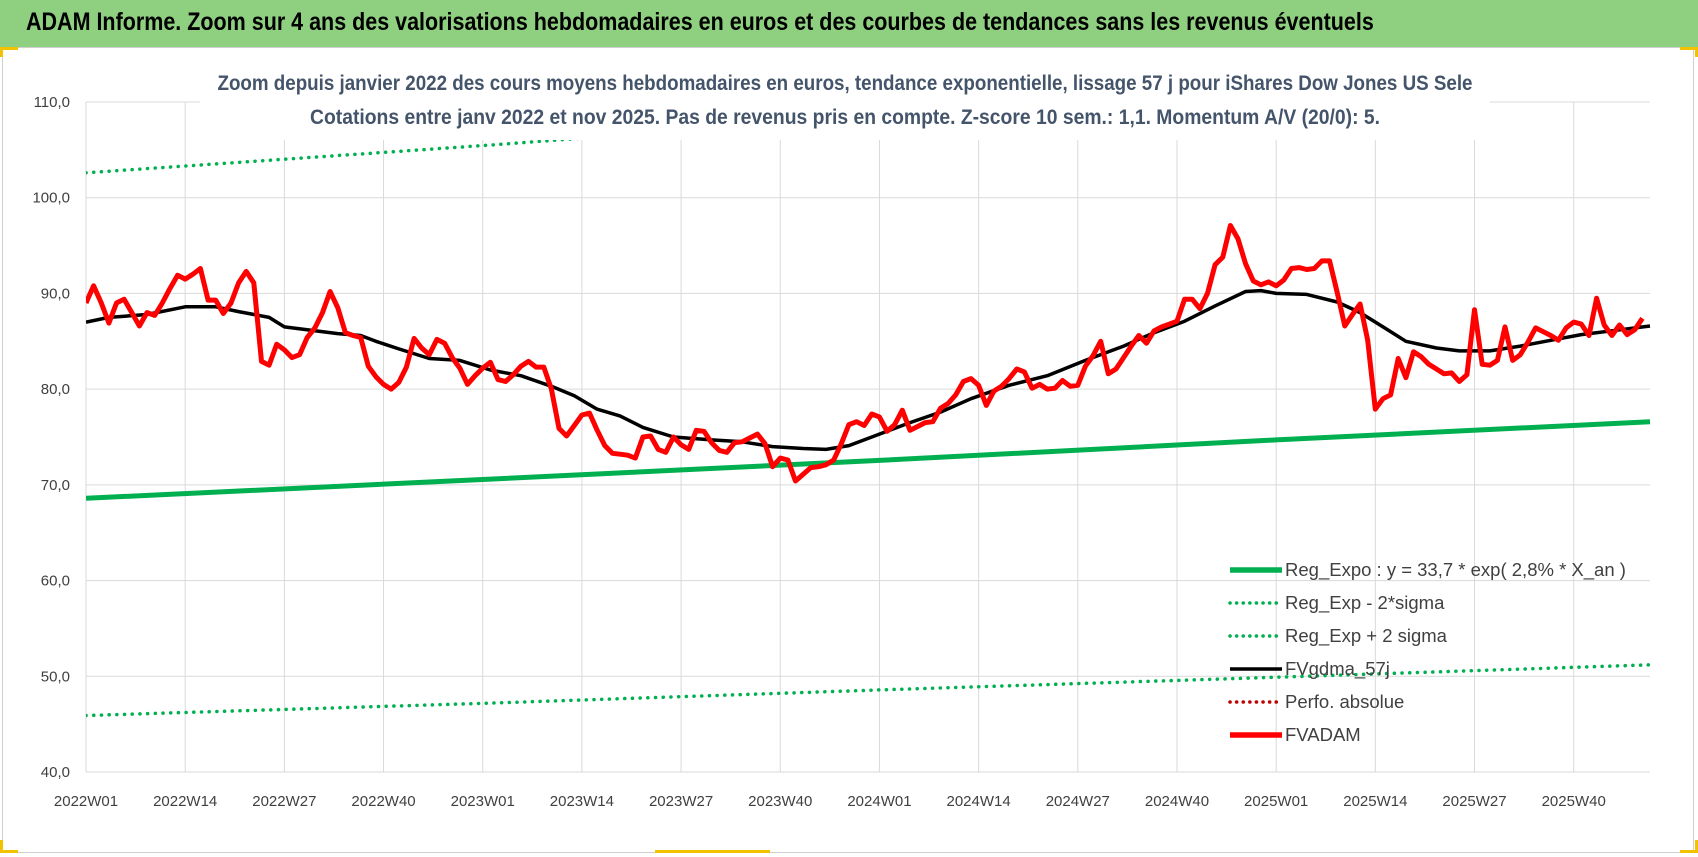 This screenshot has width=1698, height=857. Describe the element at coordinates (681, 801) in the screenshot. I see `x-tick-label: 2023W27` at that location.